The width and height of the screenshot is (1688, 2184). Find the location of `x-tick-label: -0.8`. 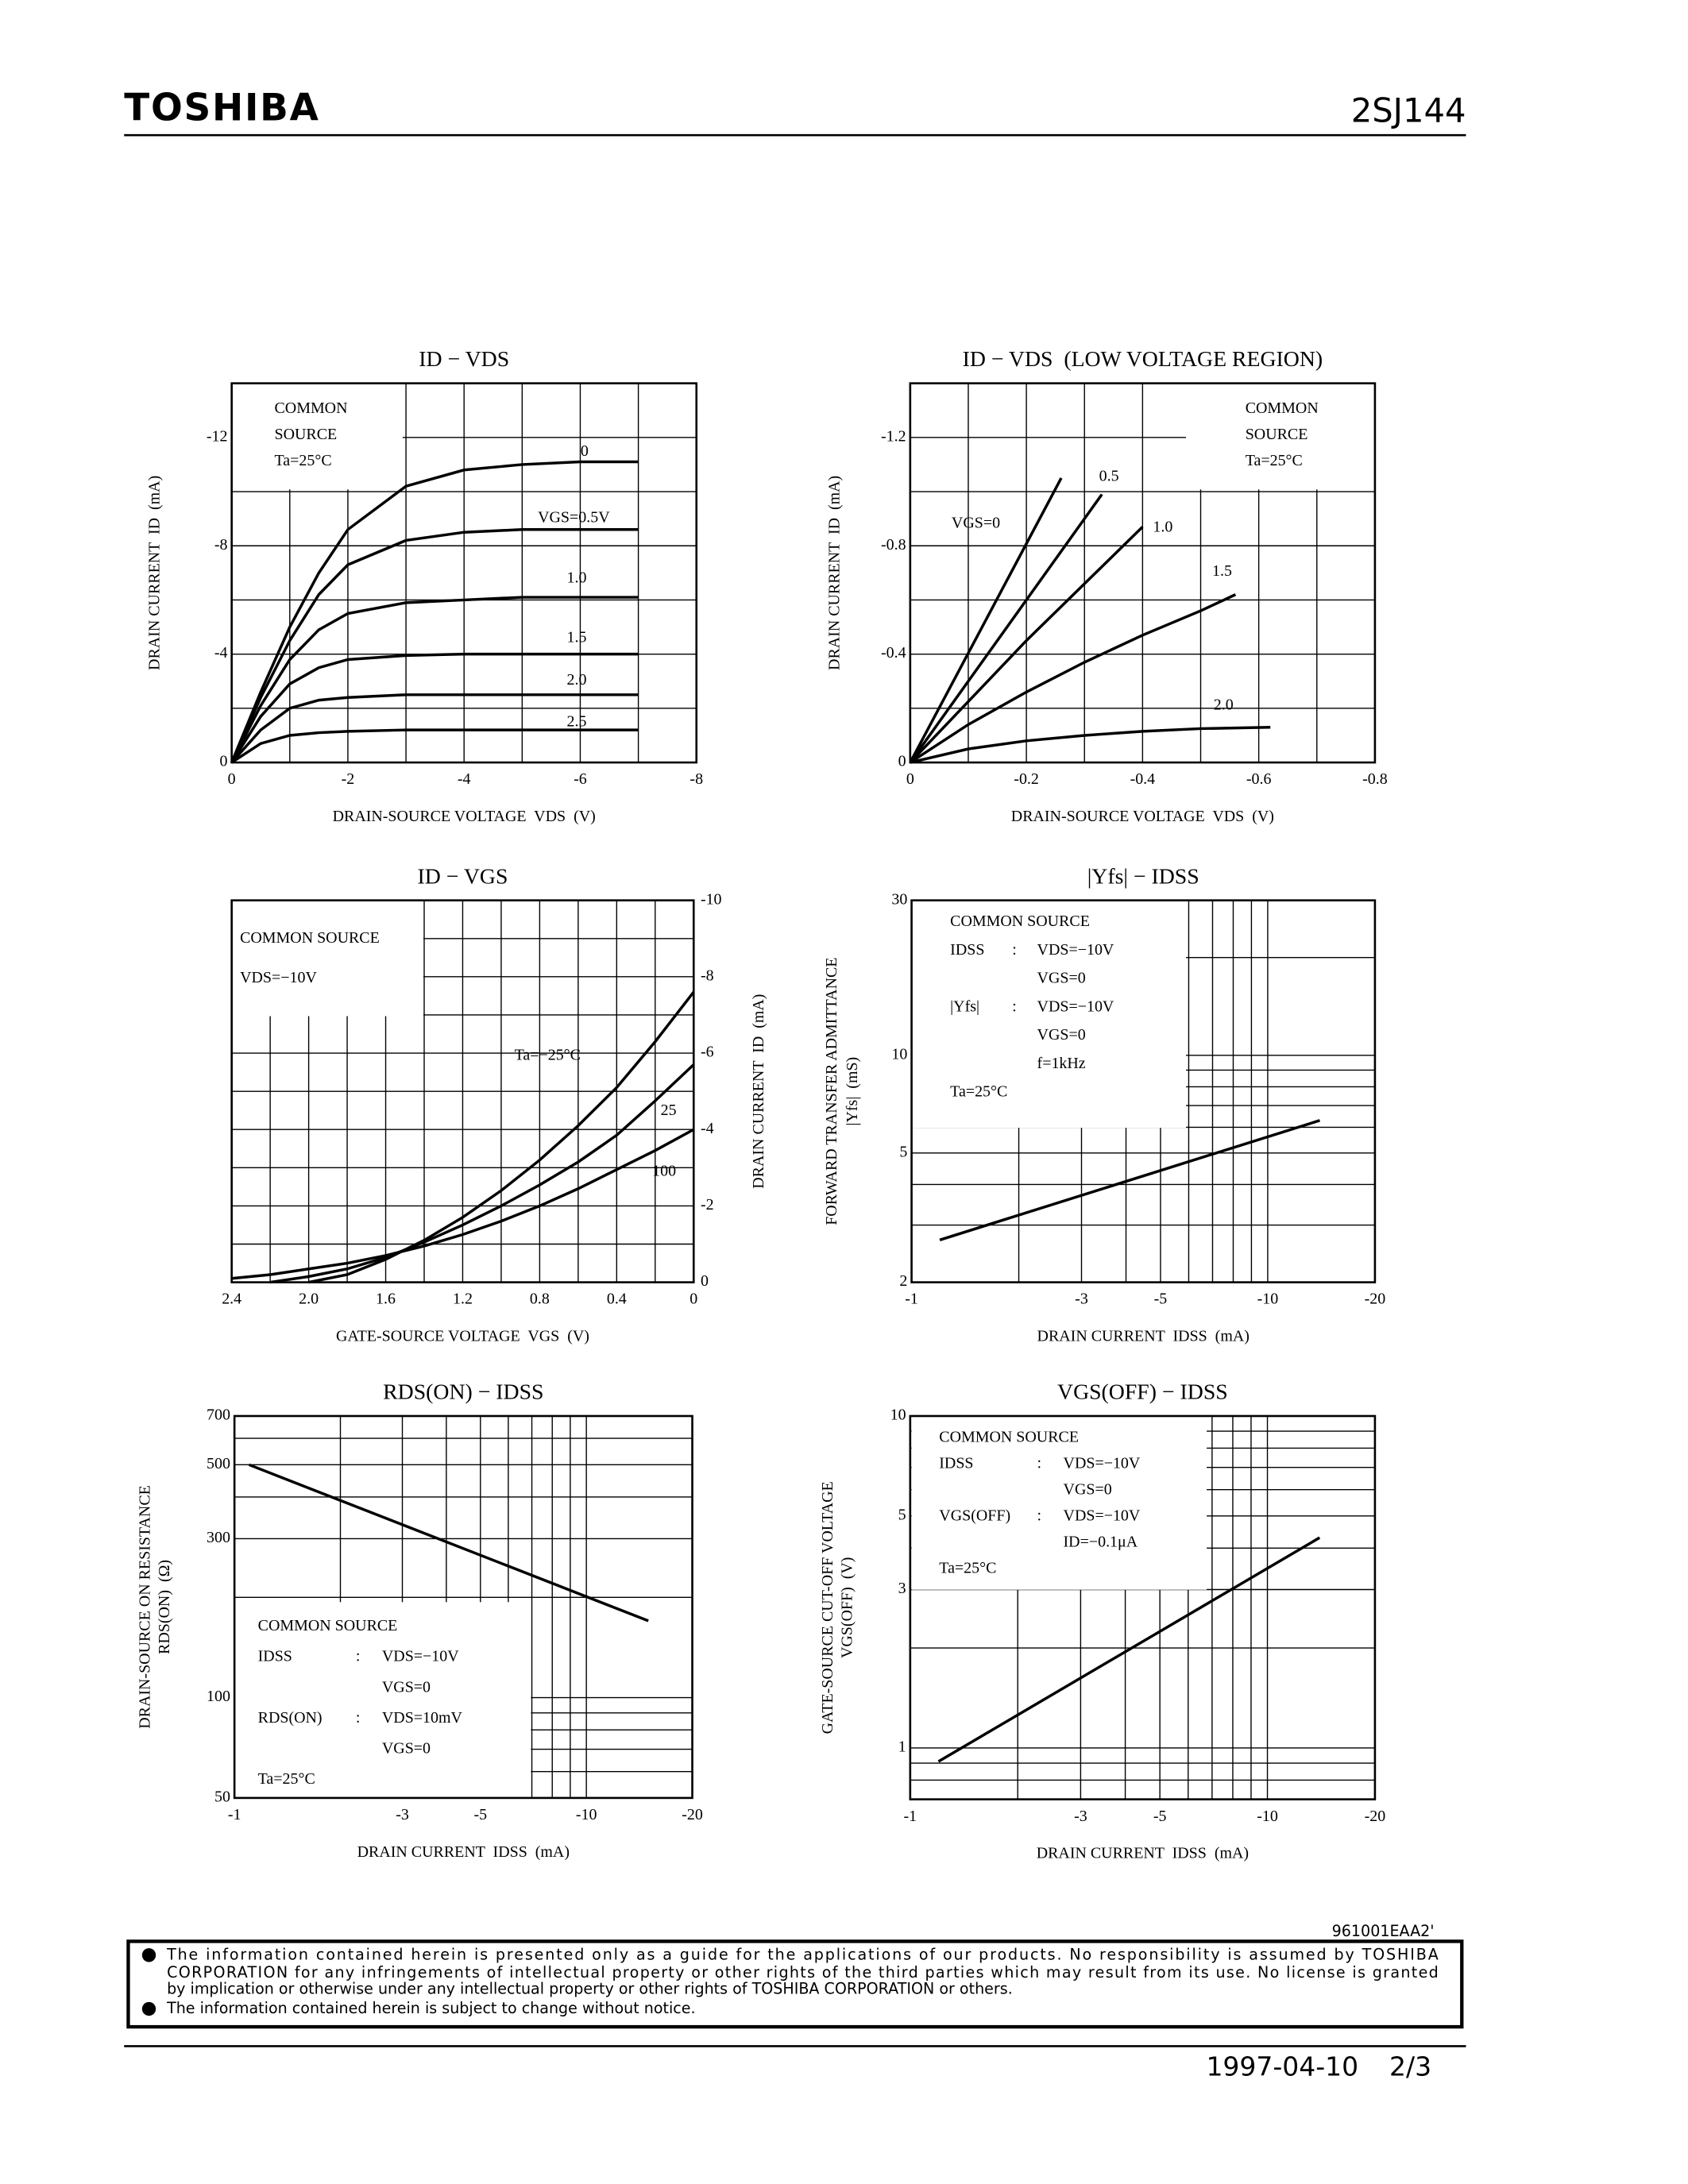

x-tick-label: -0.8 is located at coordinates (1375, 779).